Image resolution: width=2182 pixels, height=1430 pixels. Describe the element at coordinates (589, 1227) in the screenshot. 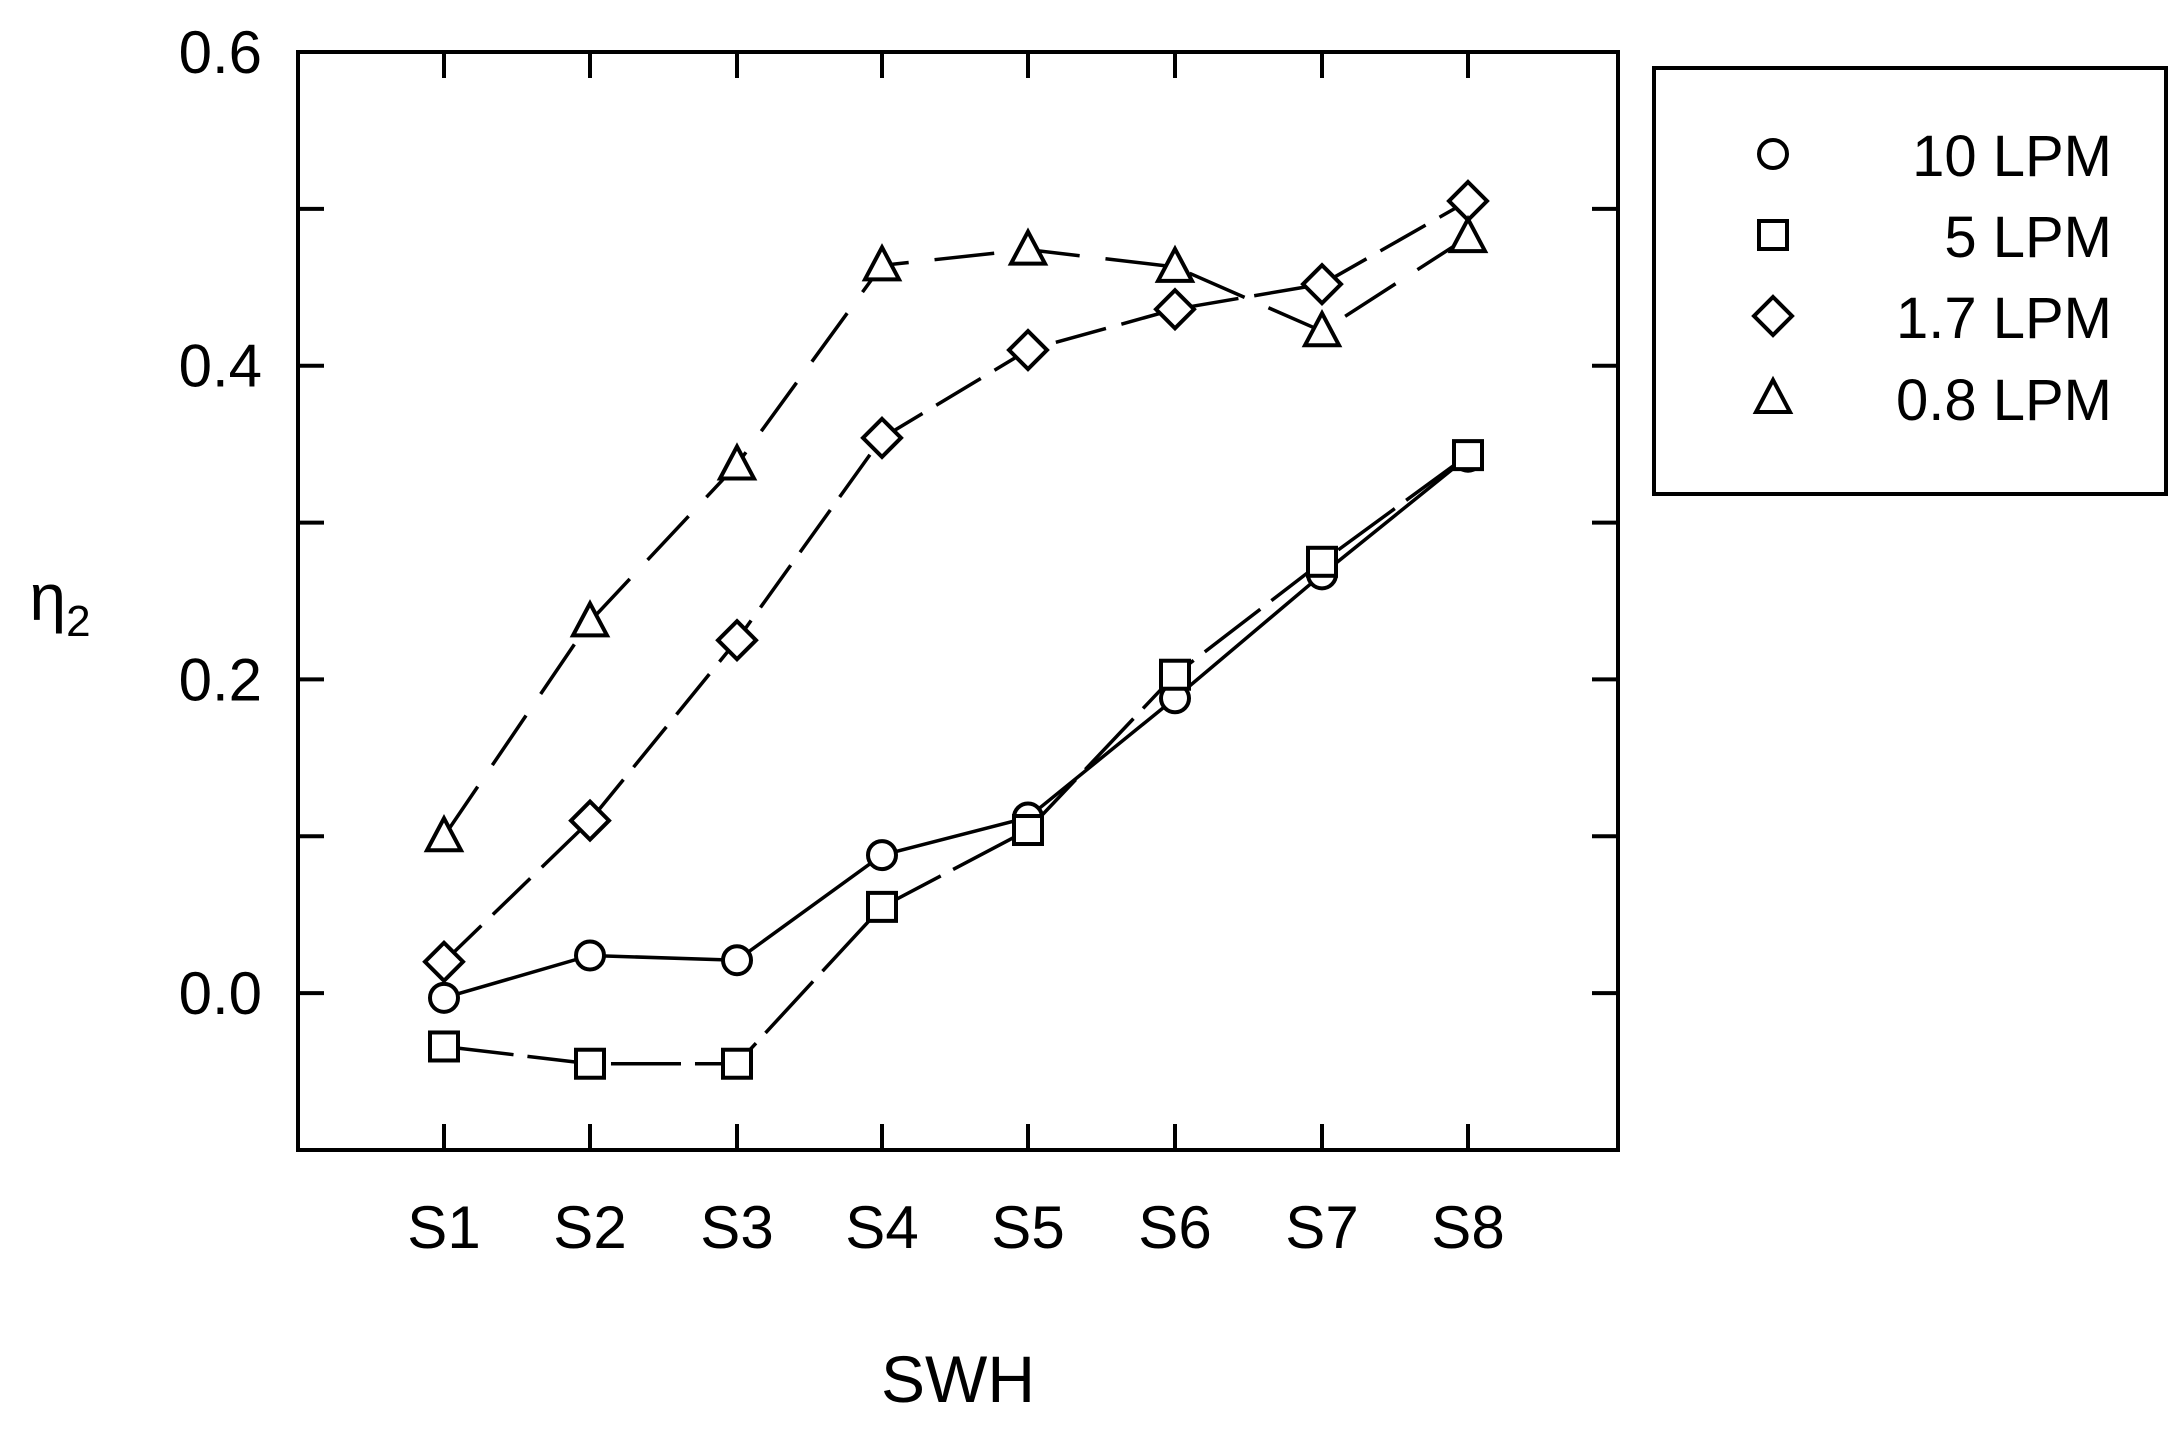

I see `x-tick-label: S2` at that location.